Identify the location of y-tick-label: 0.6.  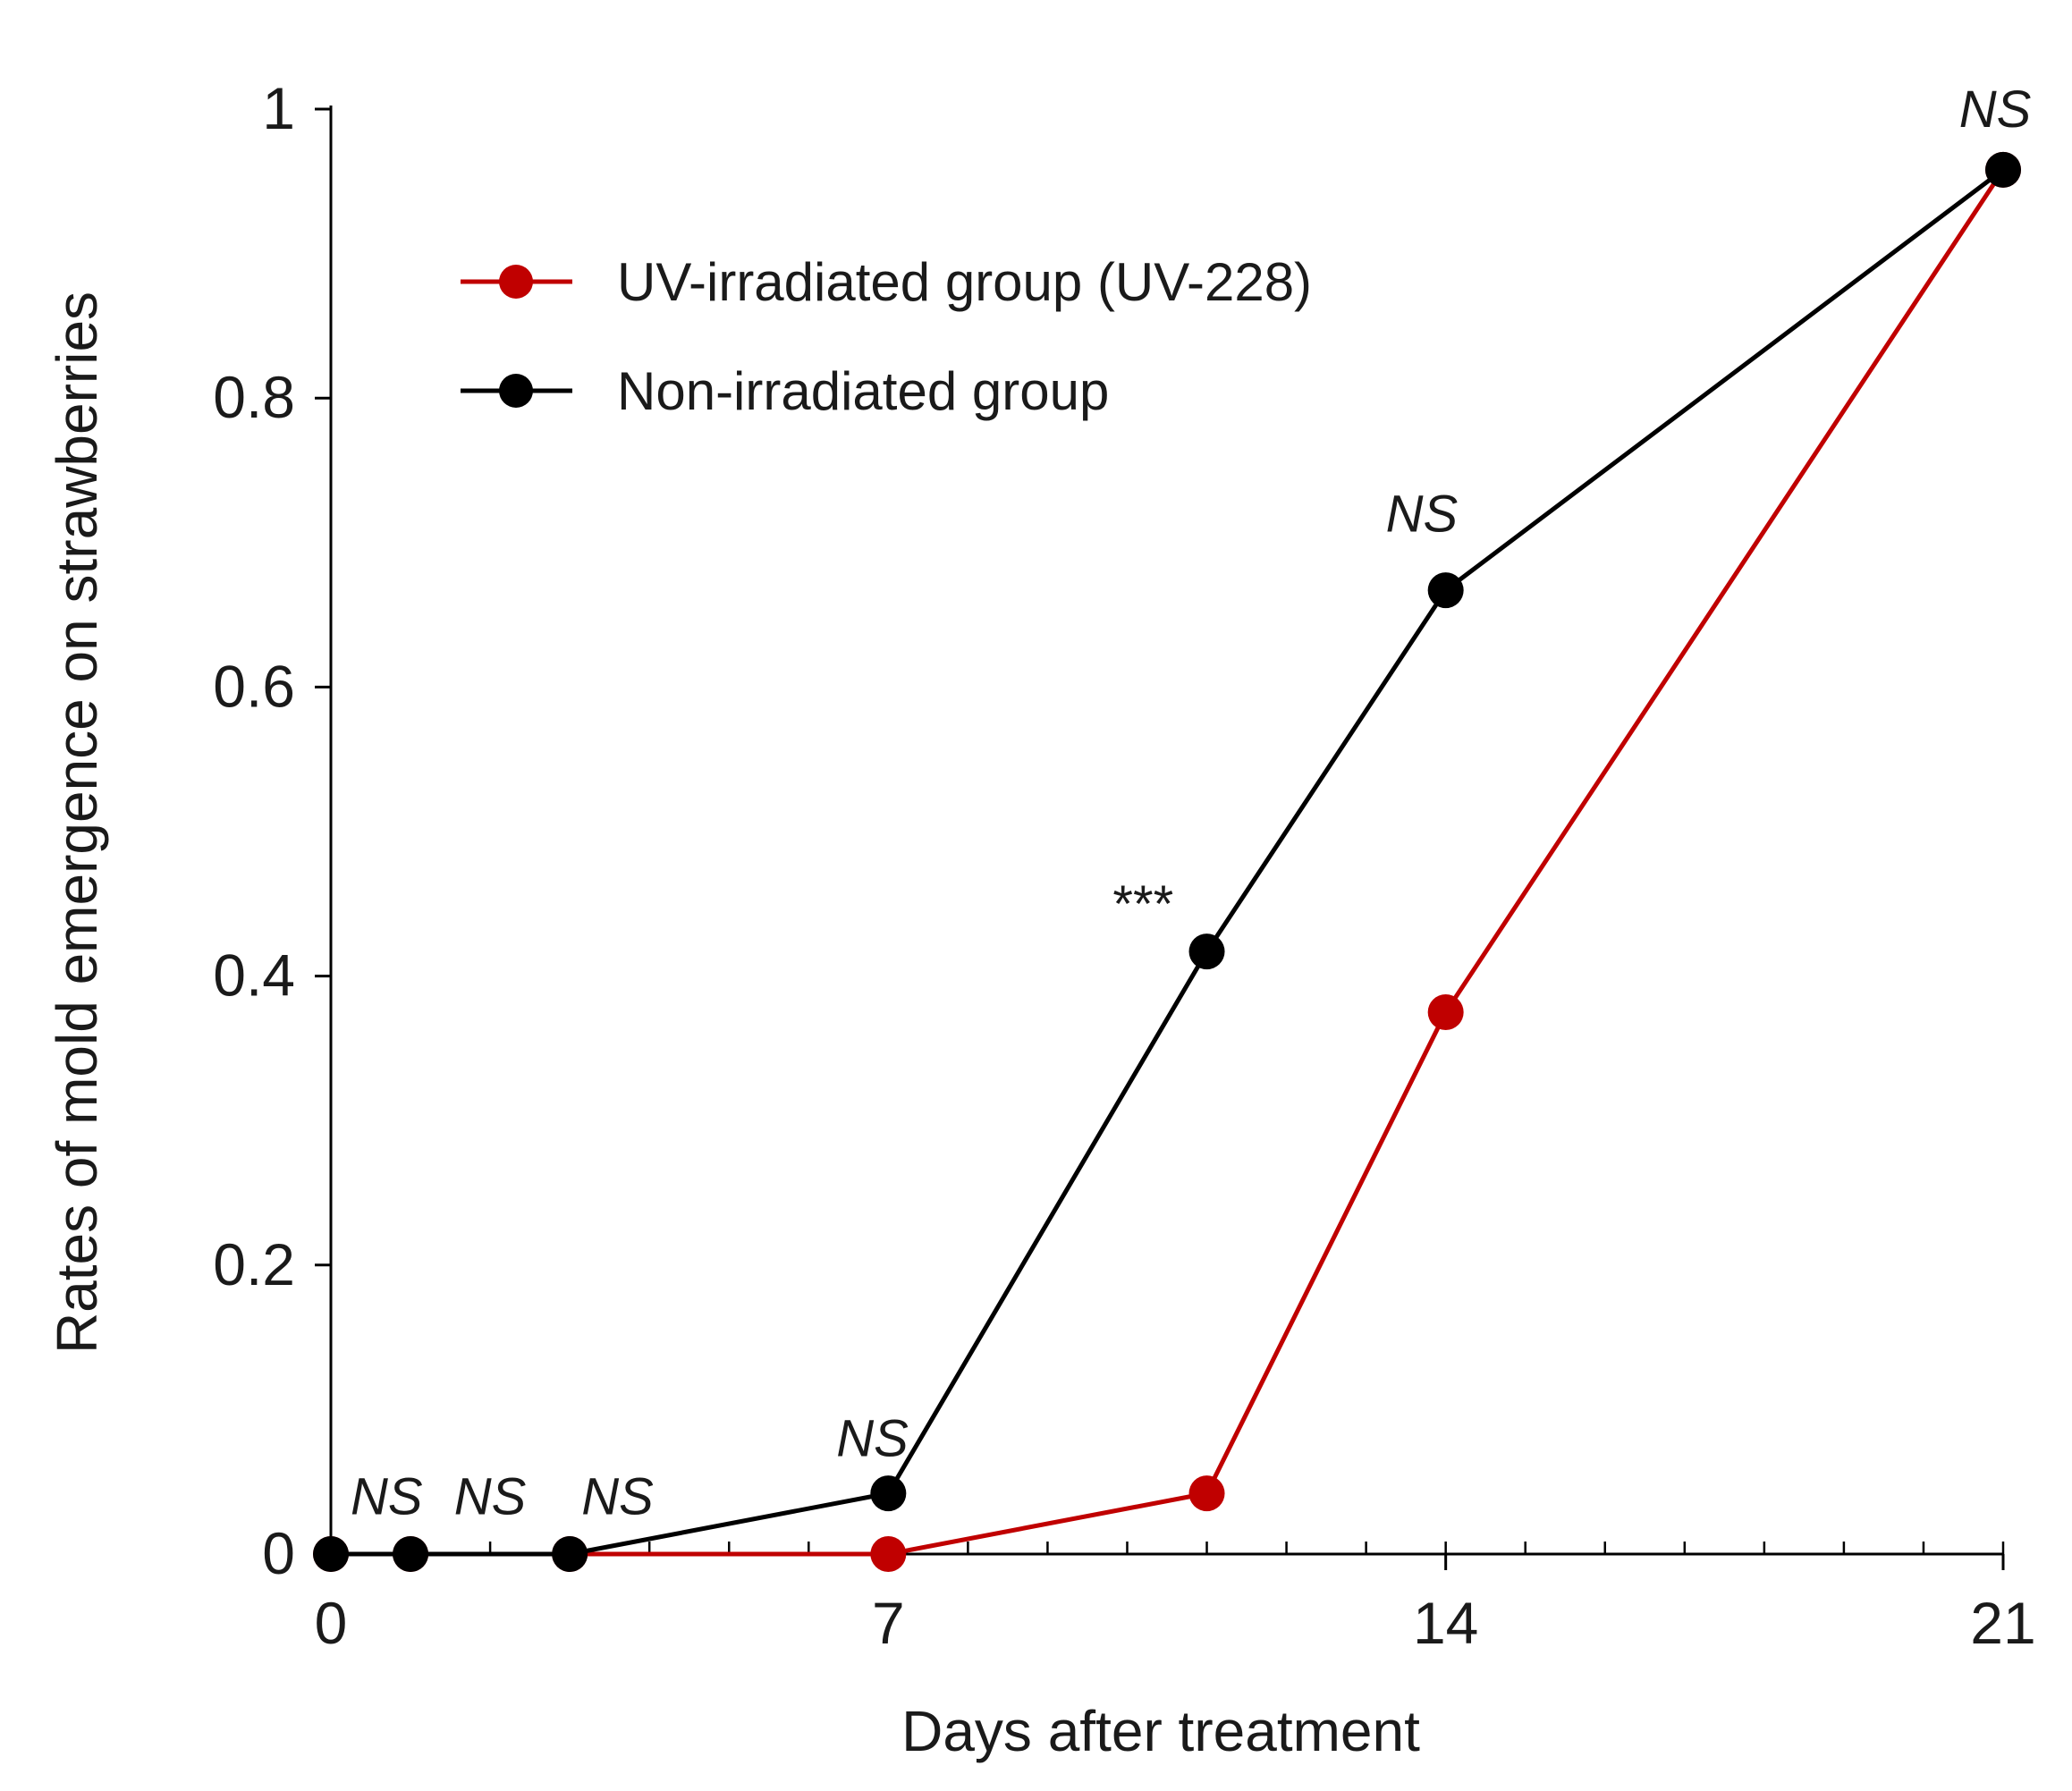
(254, 686).